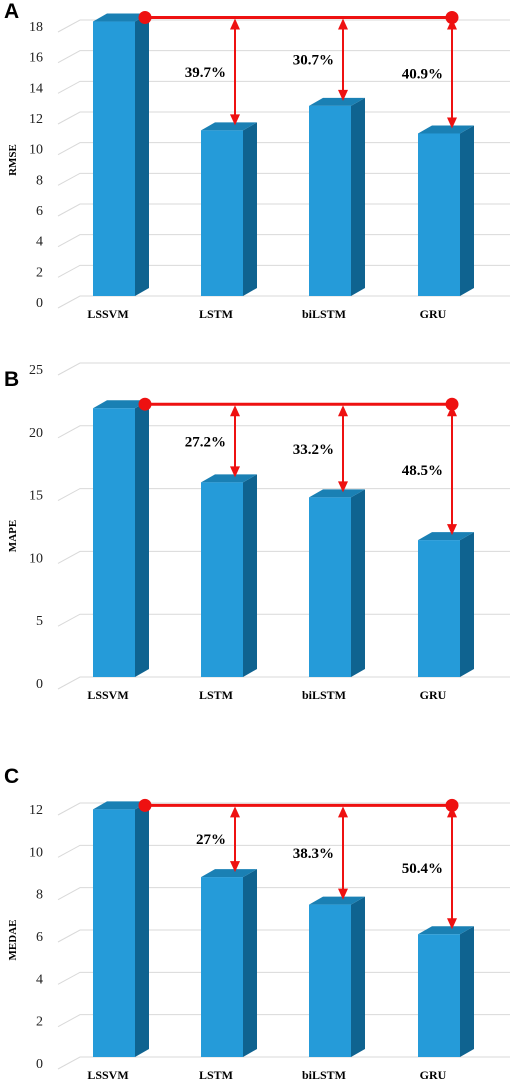 This screenshot has height=1086, width=526. I want to click on y-tick-label: 18, so click(36, 27).